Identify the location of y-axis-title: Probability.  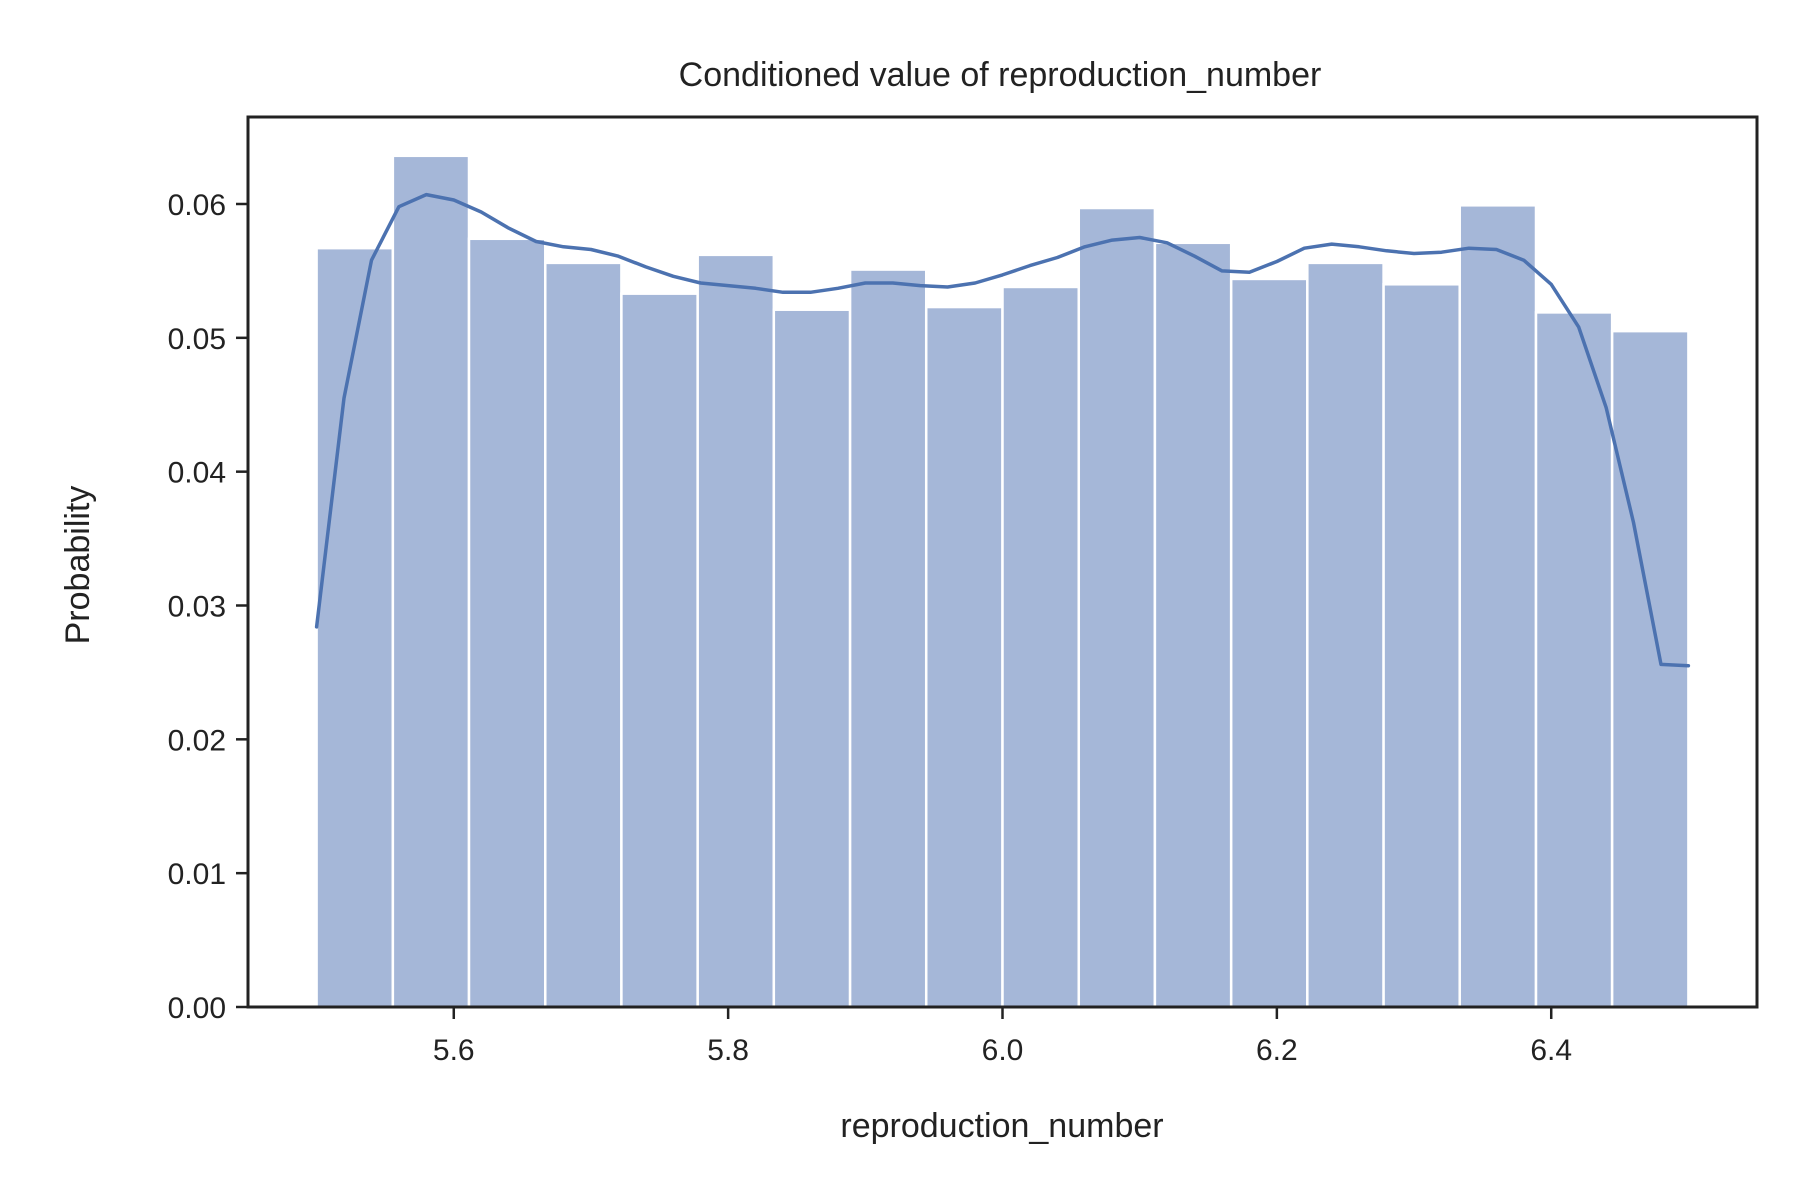
(78, 565).